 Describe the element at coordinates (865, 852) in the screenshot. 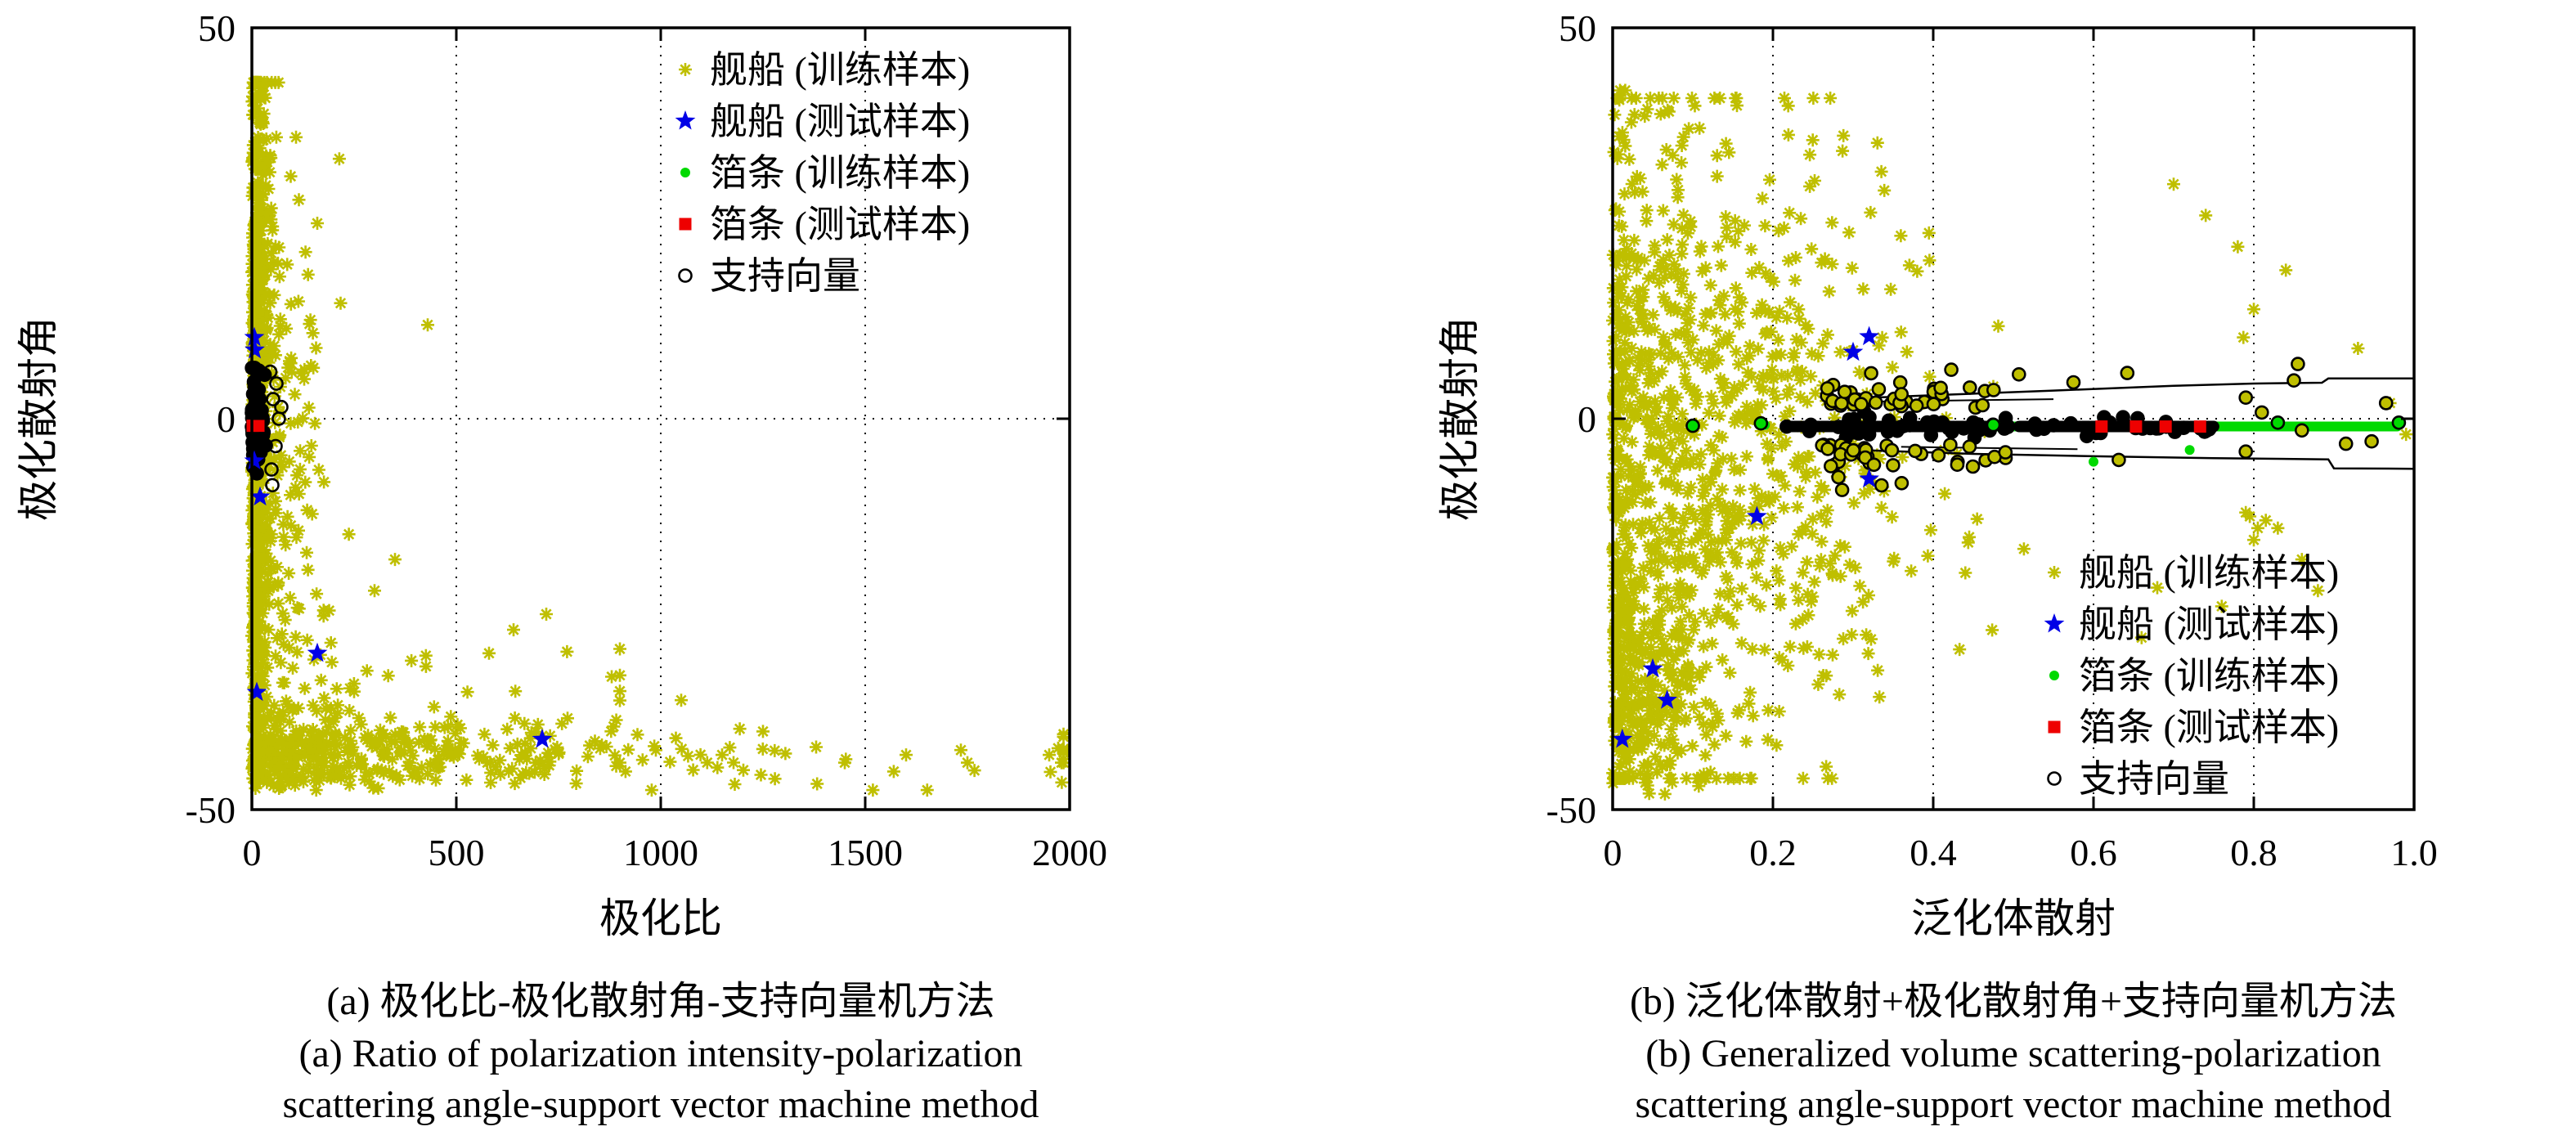

I see `x-tick-label: 1500` at that location.